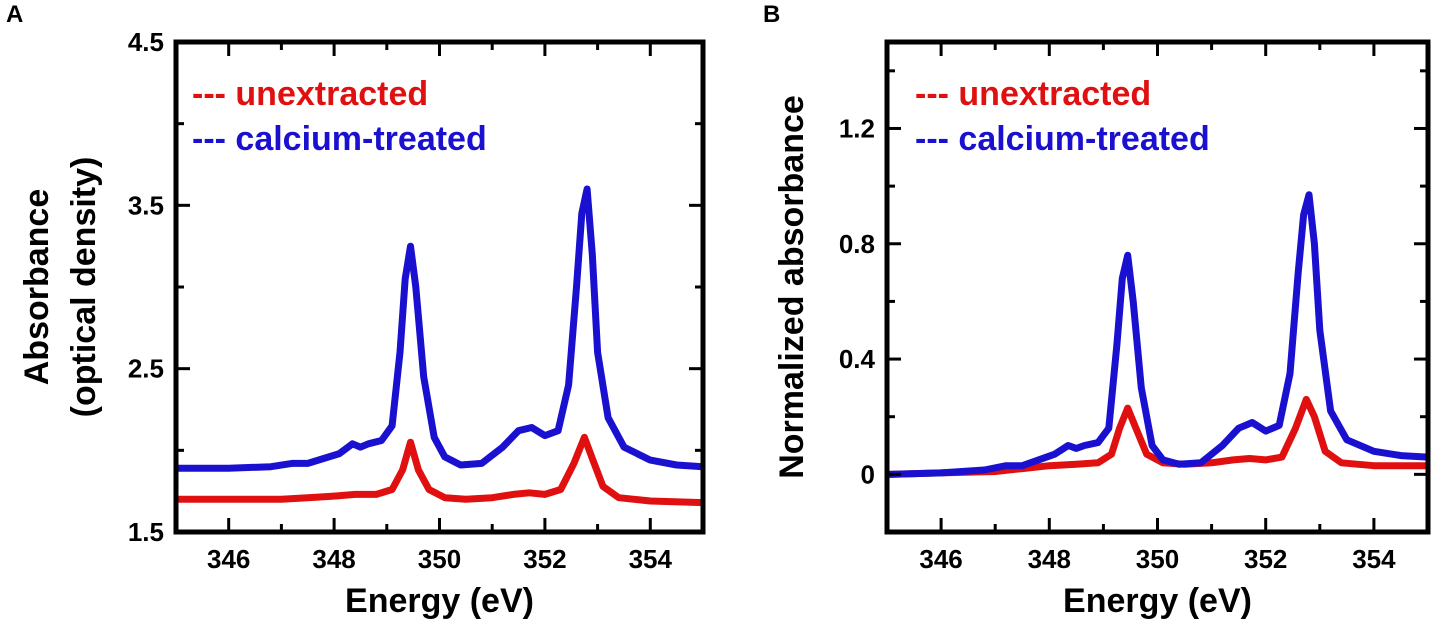 This screenshot has width=1433, height=622. I want to click on x-axis-title-b: Energy (eV), so click(1157, 601).